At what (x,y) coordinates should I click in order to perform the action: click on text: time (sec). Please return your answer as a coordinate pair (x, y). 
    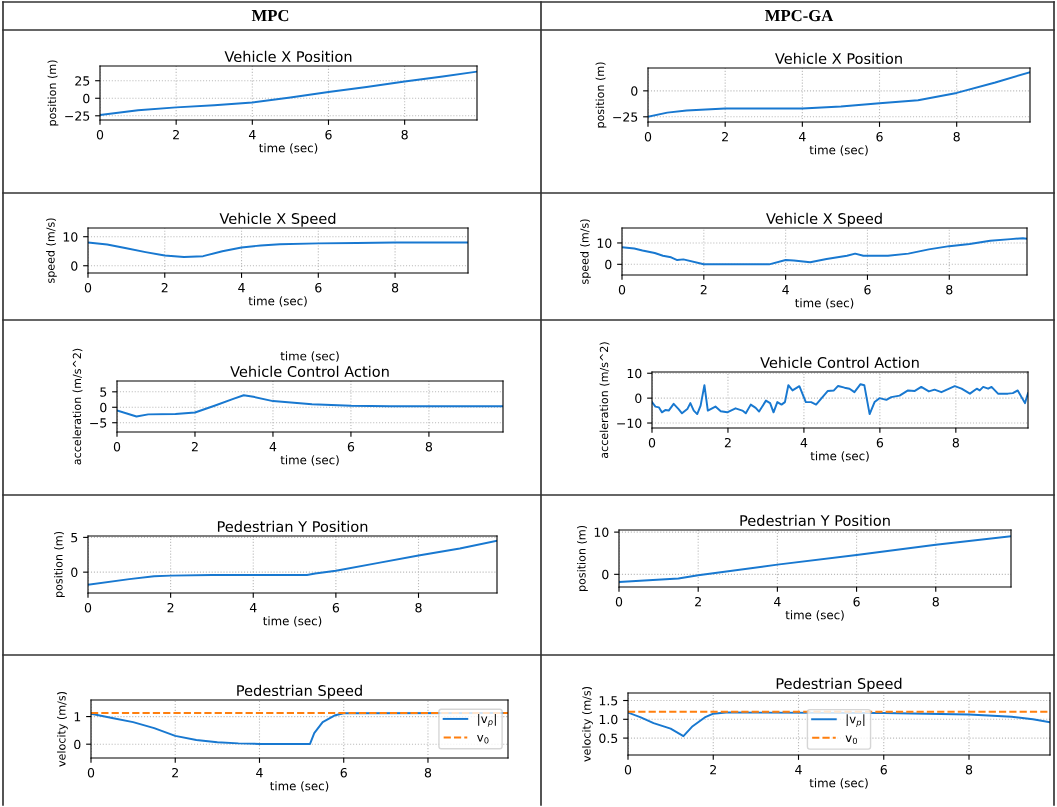
    Looking at the image, I should click on (309, 356).